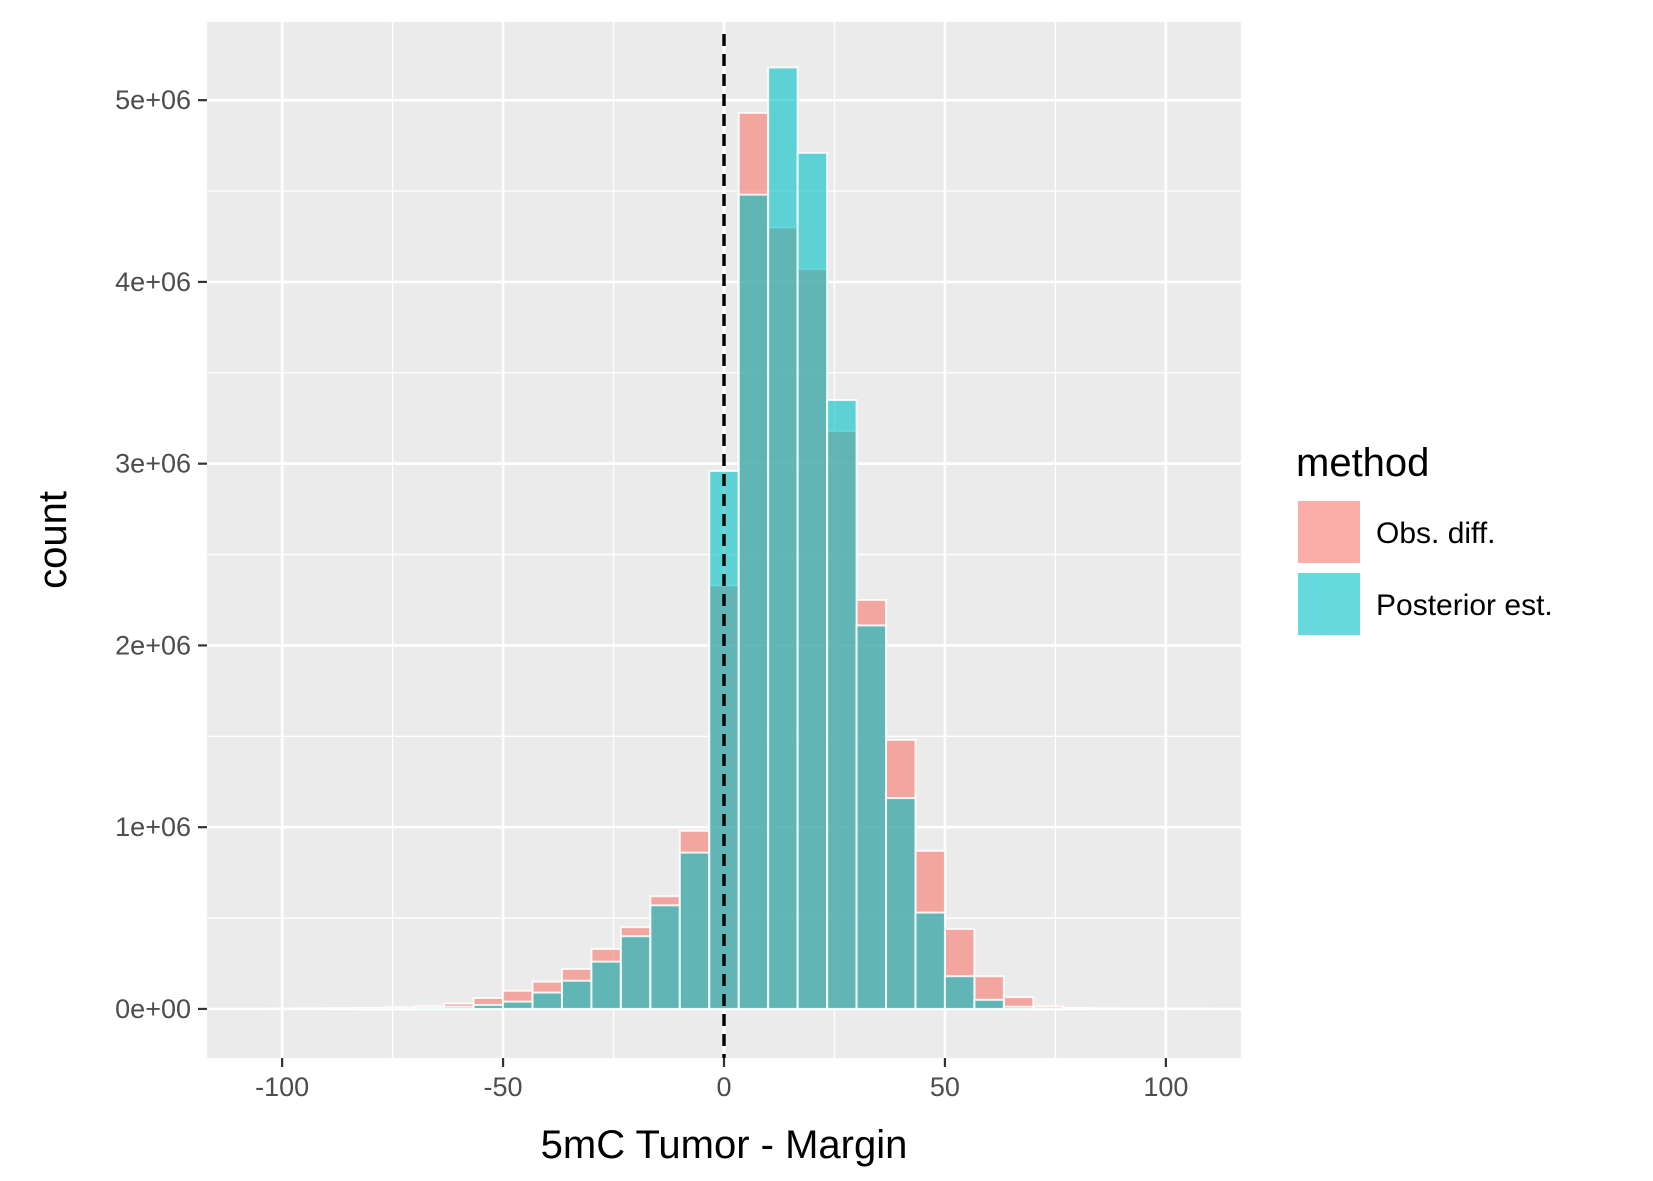 The image size is (1653, 1181). I want to click on x-tick-label: 50, so click(945, 1087).